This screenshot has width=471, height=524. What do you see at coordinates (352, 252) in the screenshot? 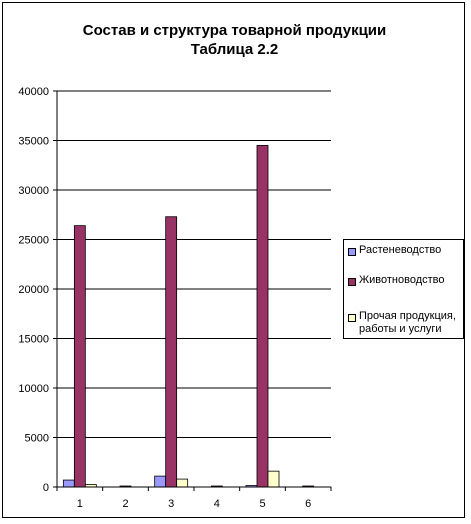
I see `legend-swatch-crop` at bounding box center [352, 252].